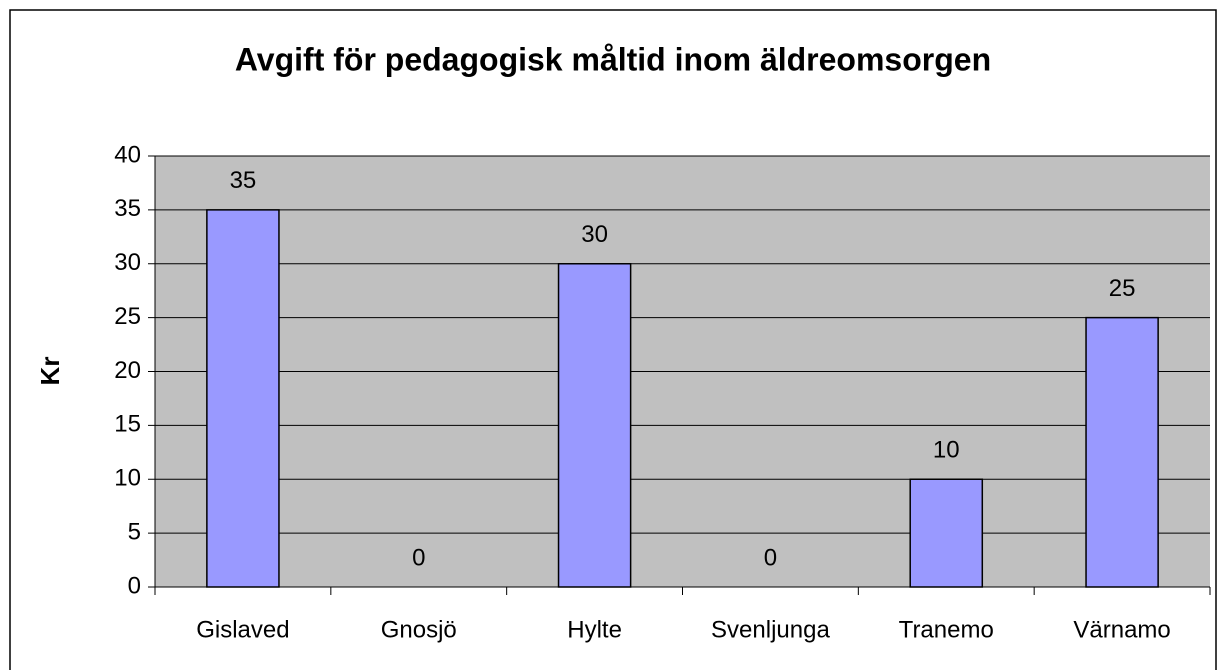  Describe the element at coordinates (946, 629) in the screenshot. I see `x-tick-label: Tranemo` at that location.